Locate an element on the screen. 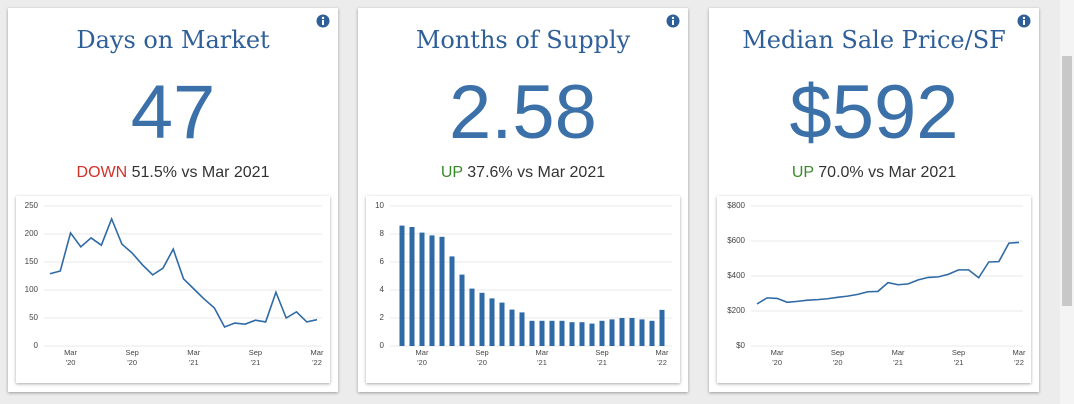 The width and height of the screenshot is (1074, 404). chart: $0 $200 $400 $600 $800 is located at coordinates (875, 275).